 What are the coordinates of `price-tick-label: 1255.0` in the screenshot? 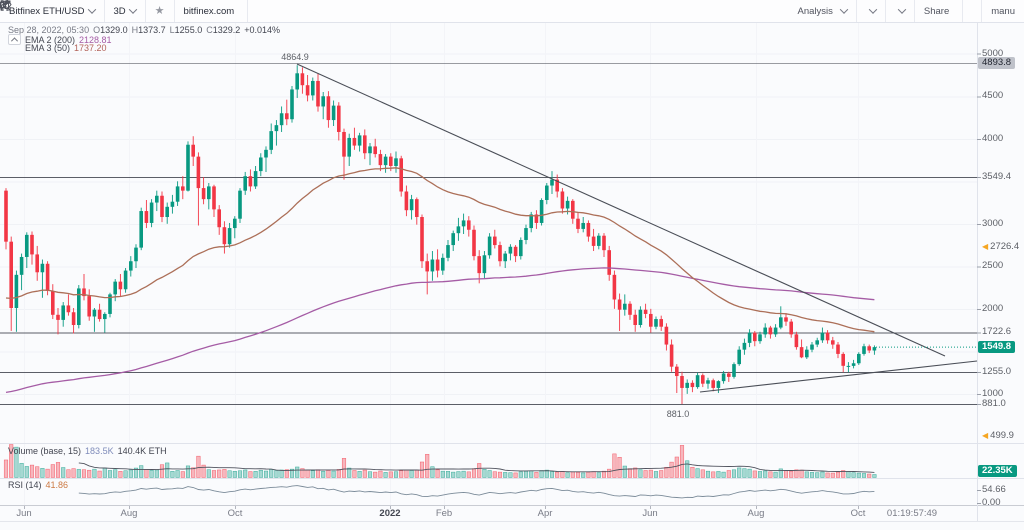 It's located at (997, 372).